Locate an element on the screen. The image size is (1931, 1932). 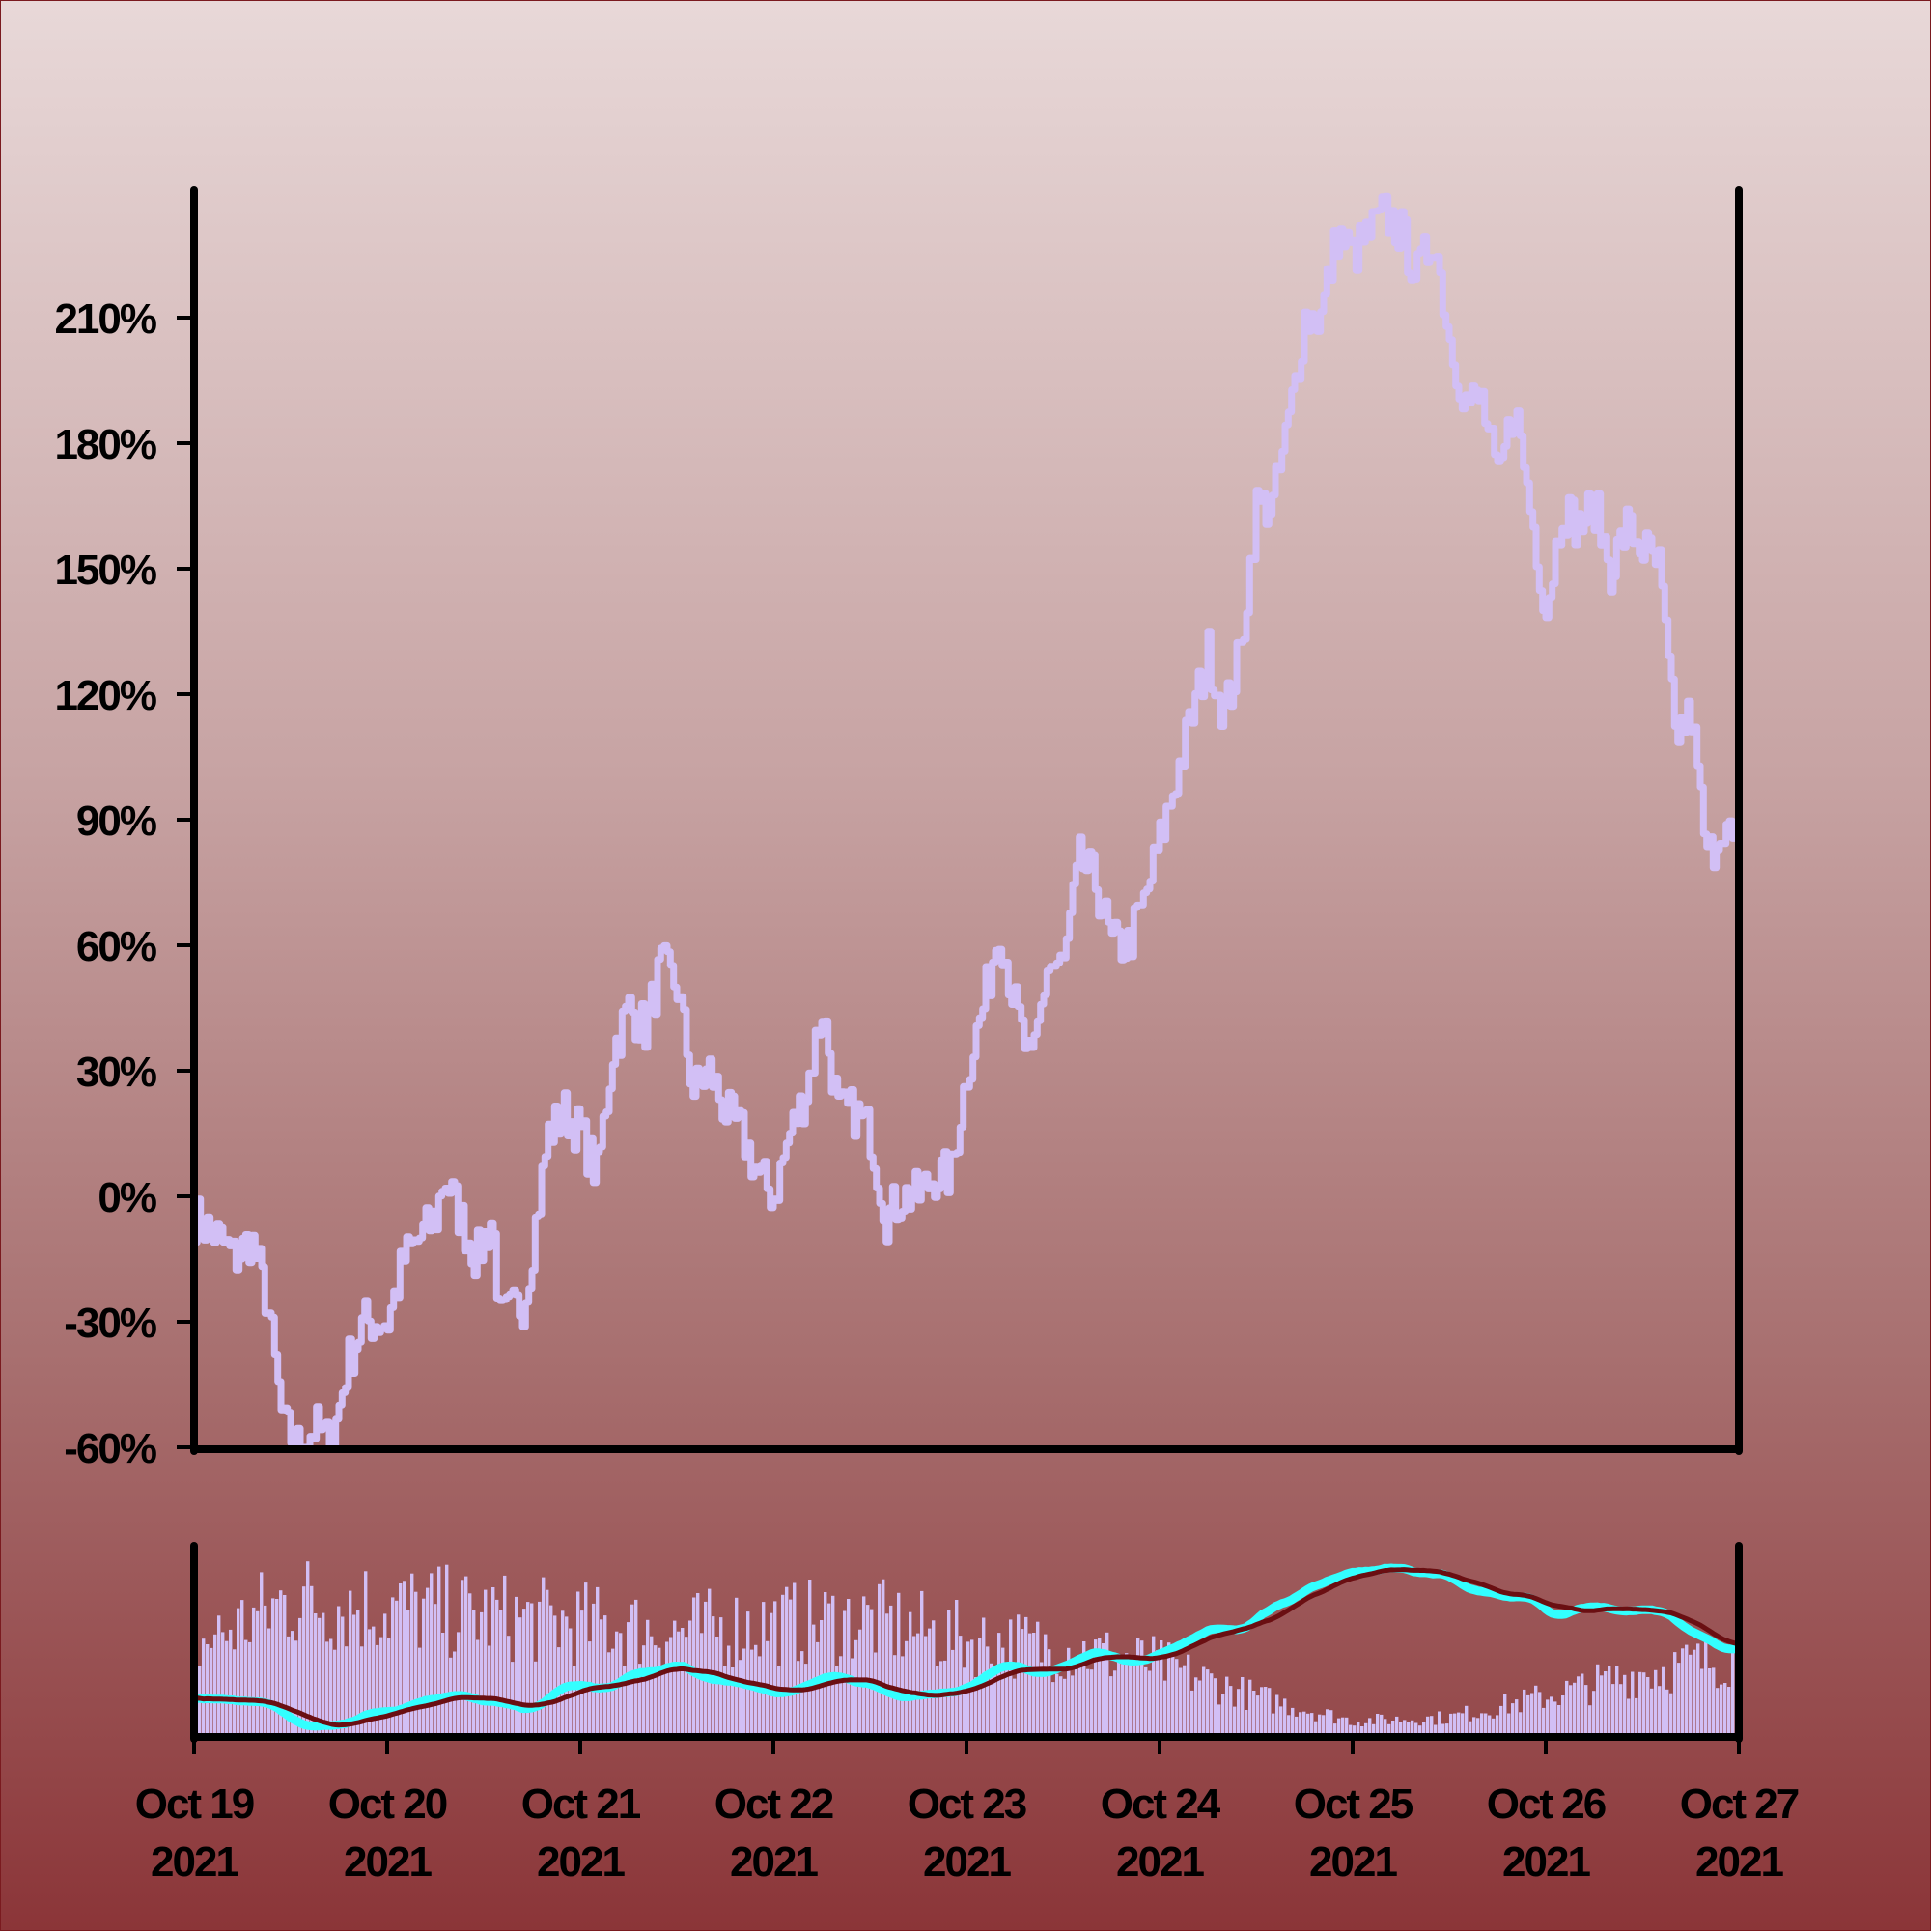
y-tick-label: 120% is located at coordinates (104, 696).